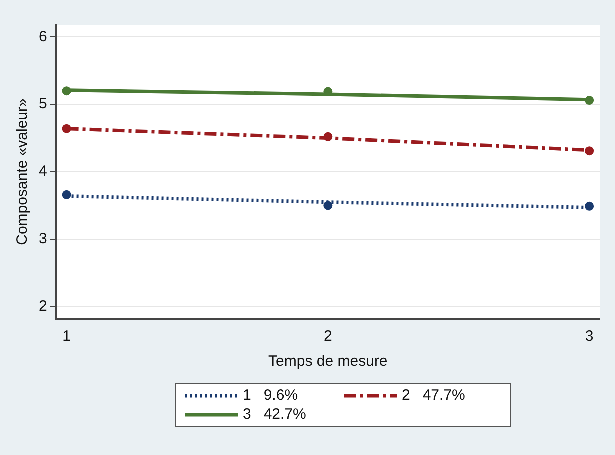 The width and height of the screenshot is (615, 455). What do you see at coordinates (43, 307) in the screenshot?
I see `y-tick-label: 2` at bounding box center [43, 307].